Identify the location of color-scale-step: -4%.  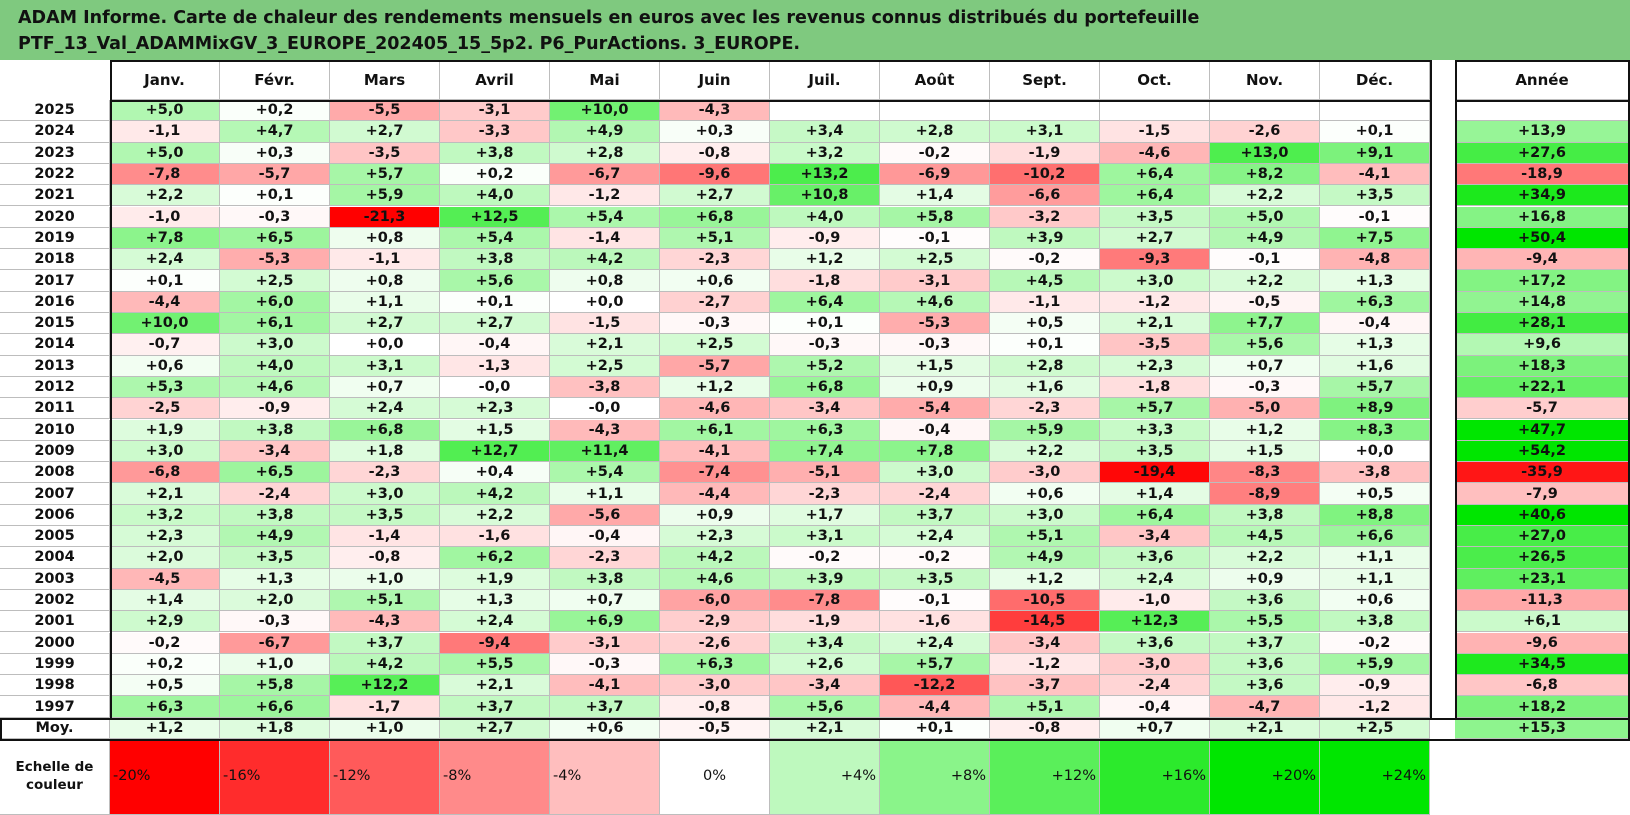
(605, 776).